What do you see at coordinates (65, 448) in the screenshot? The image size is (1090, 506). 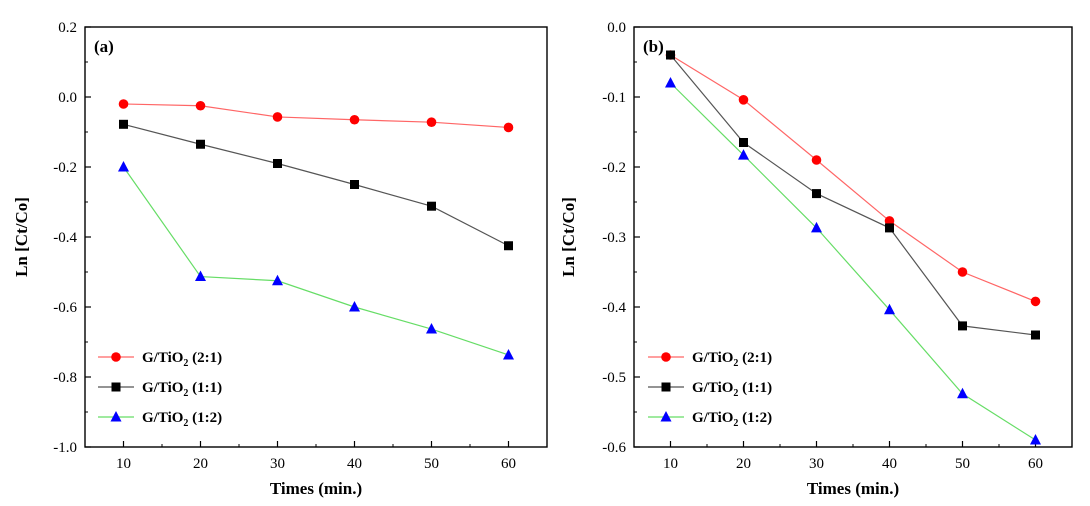 I see `y-tick-label: -1.0` at bounding box center [65, 448].